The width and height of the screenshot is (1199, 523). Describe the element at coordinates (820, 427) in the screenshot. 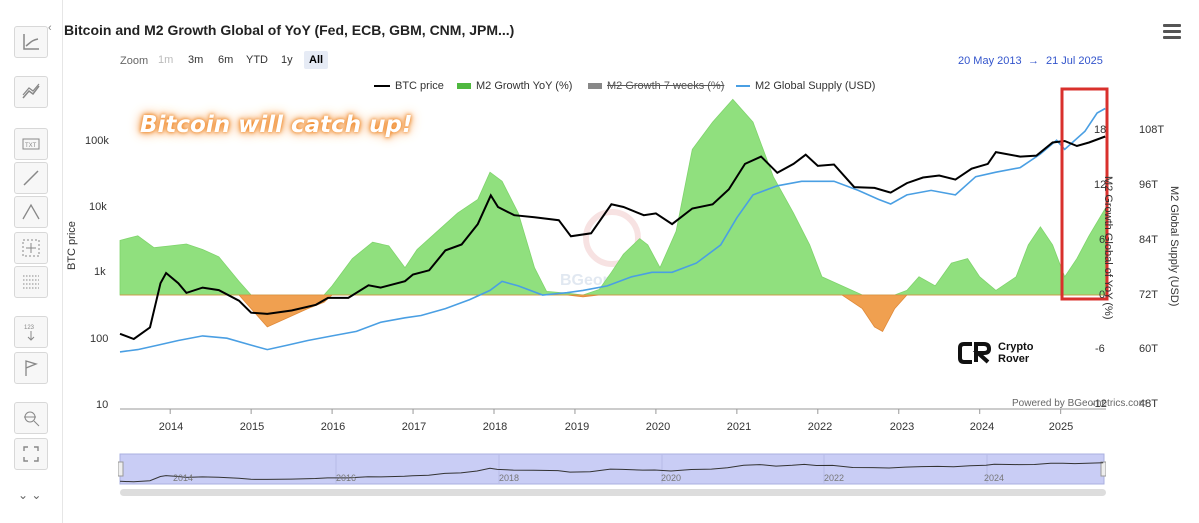

I see `x-tick-2022: 2022` at that location.